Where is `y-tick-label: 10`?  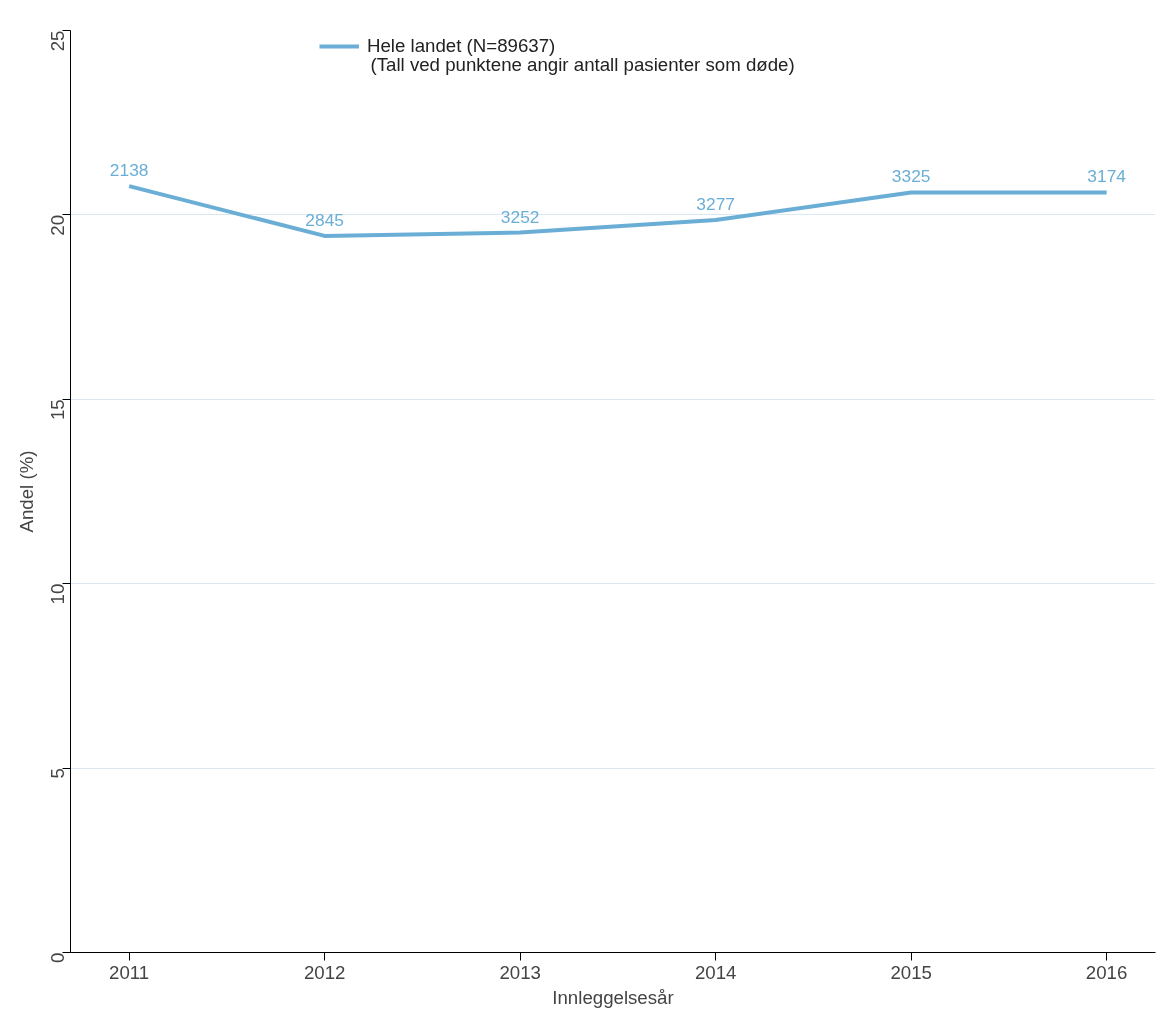
y-tick-label: 10 is located at coordinates (57, 594).